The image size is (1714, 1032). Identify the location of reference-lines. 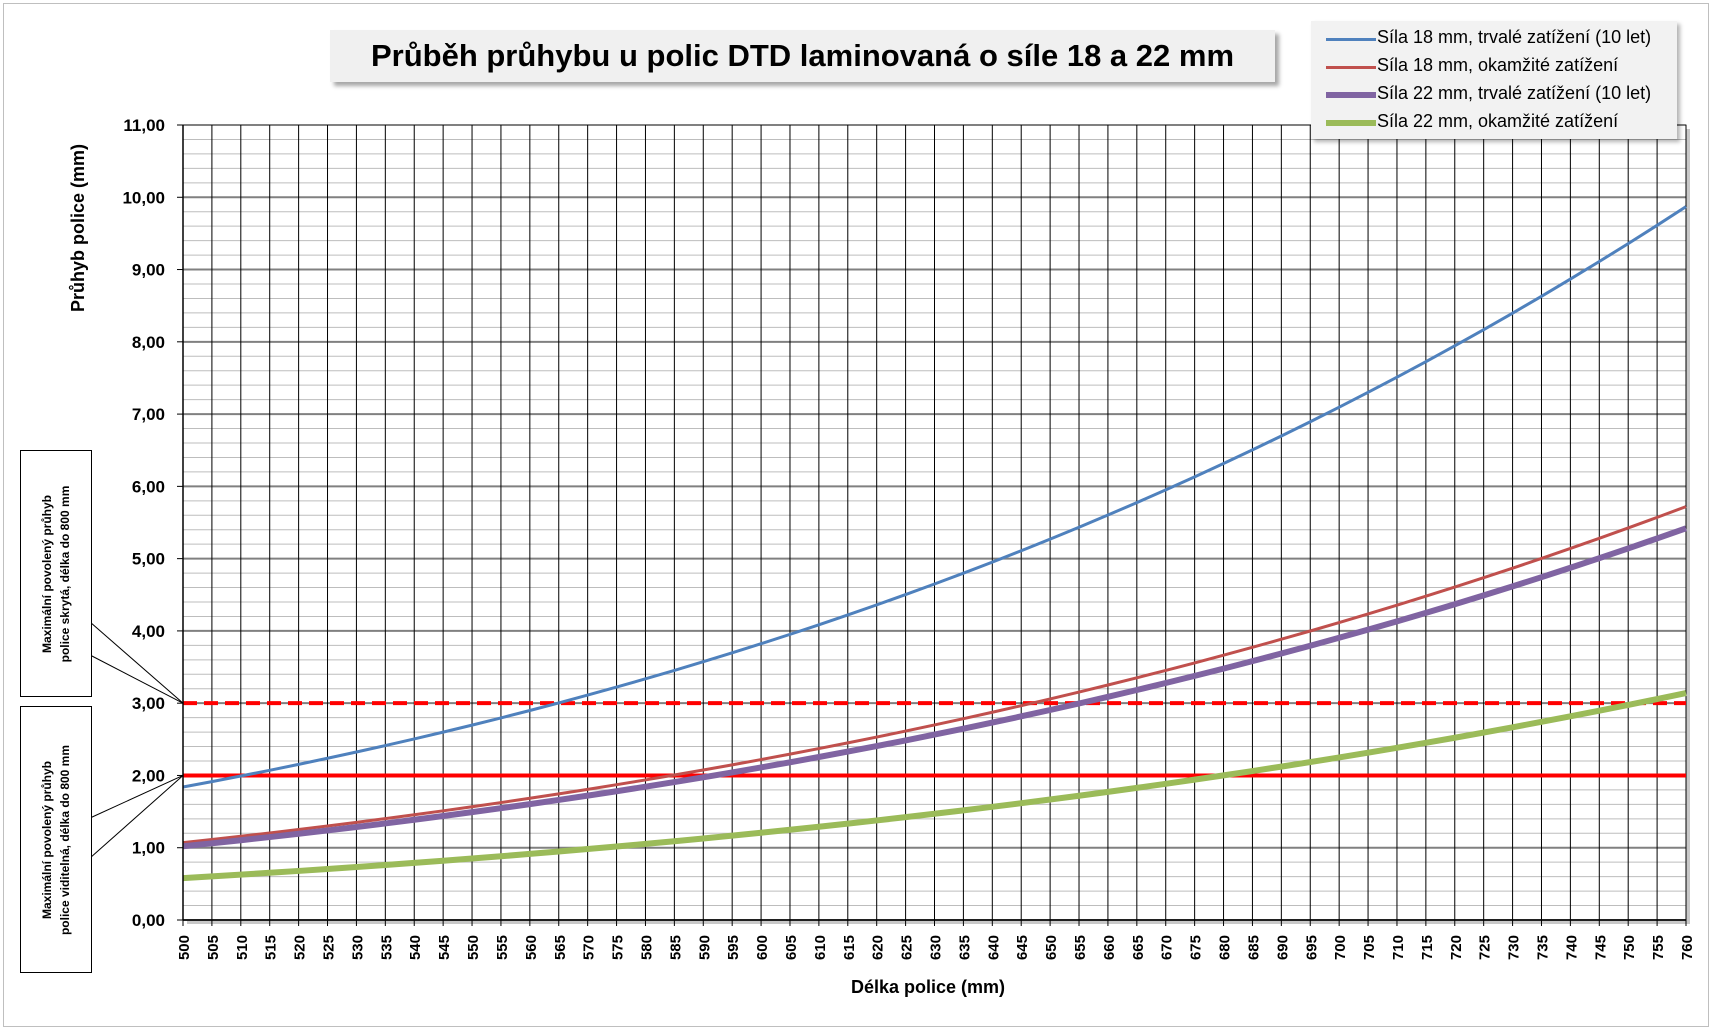
(934, 739).